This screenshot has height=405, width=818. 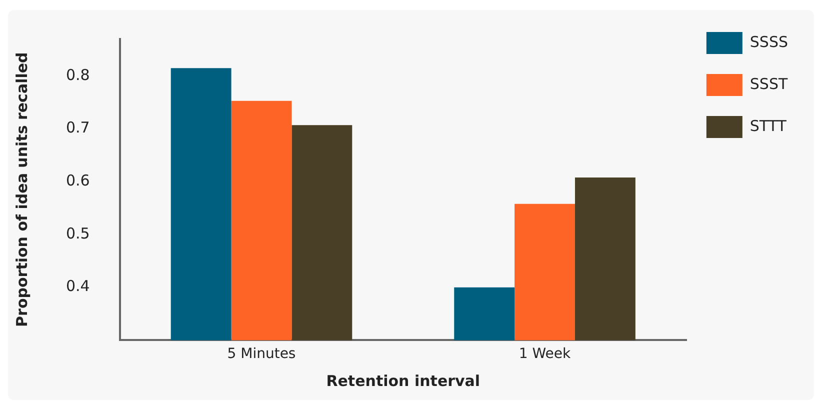 I want to click on y-tick-label: 0.5, so click(x=78, y=233).